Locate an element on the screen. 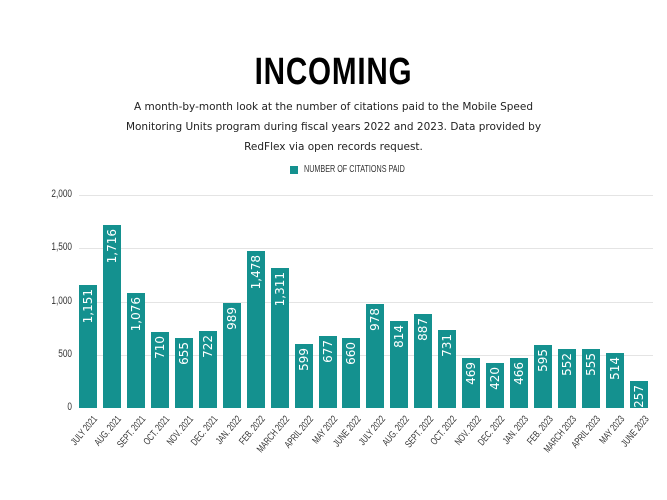  bar: 731 is located at coordinates (447, 369).